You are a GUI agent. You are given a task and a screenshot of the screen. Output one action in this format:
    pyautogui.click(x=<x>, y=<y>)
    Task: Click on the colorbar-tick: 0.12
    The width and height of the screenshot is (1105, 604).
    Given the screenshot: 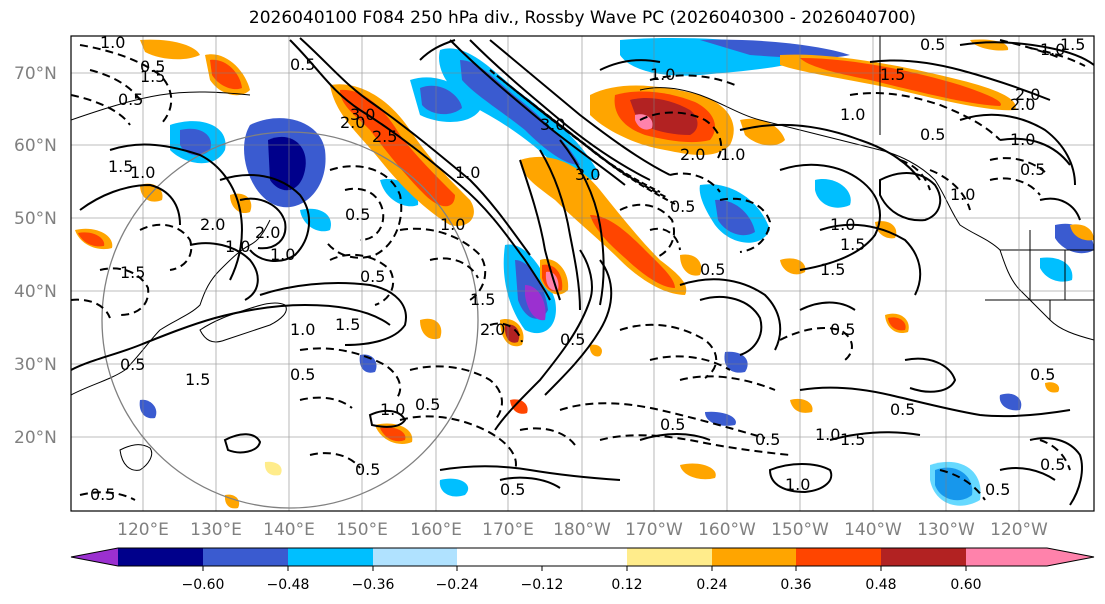 What is the action you would take?
    pyautogui.click(x=626, y=585)
    